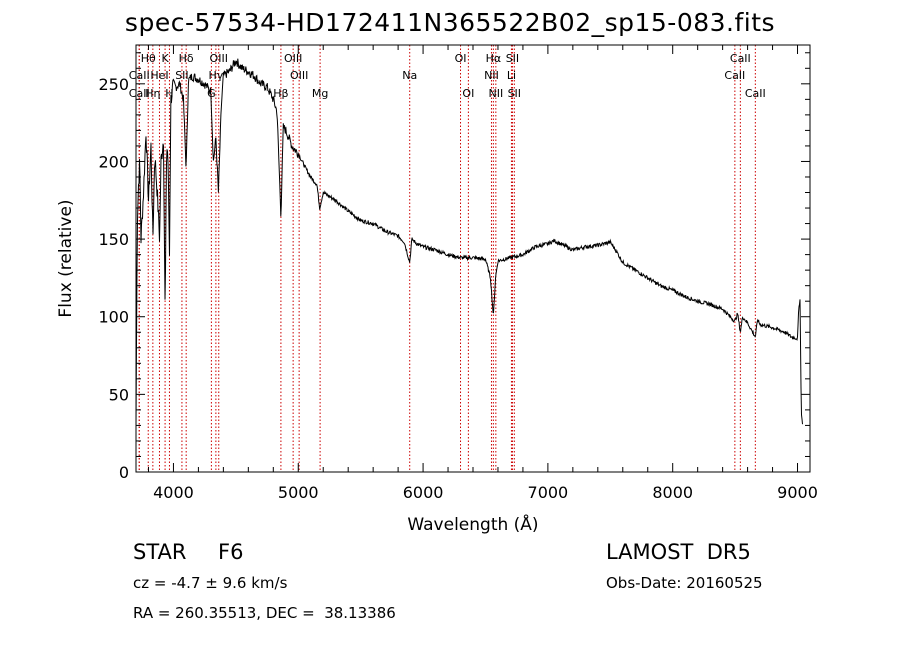  I want to click on object-class: STAR, so click(160, 552).